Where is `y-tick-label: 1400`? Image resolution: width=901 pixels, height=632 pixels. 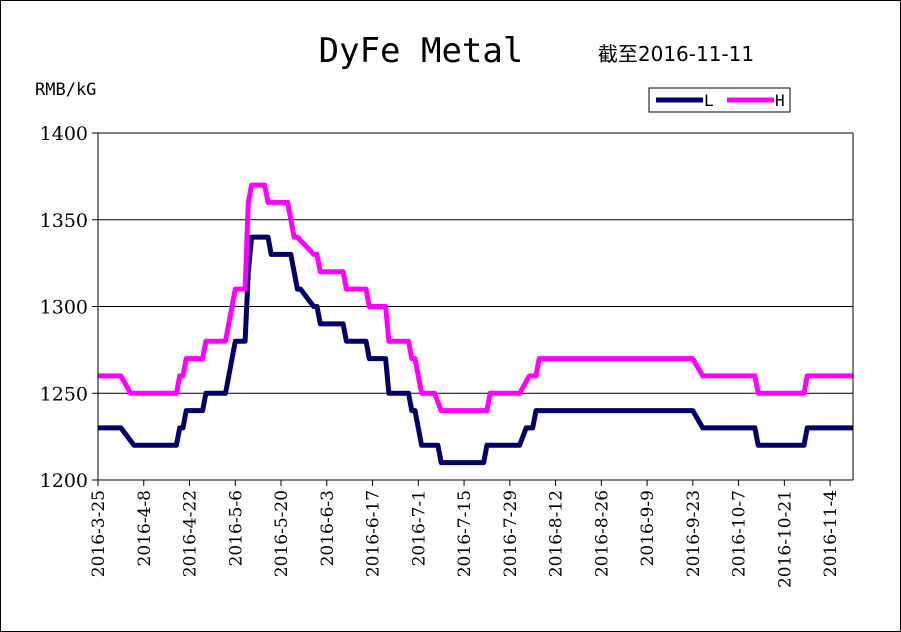 y-tick-label: 1400 is located at coordinates (64, 134).